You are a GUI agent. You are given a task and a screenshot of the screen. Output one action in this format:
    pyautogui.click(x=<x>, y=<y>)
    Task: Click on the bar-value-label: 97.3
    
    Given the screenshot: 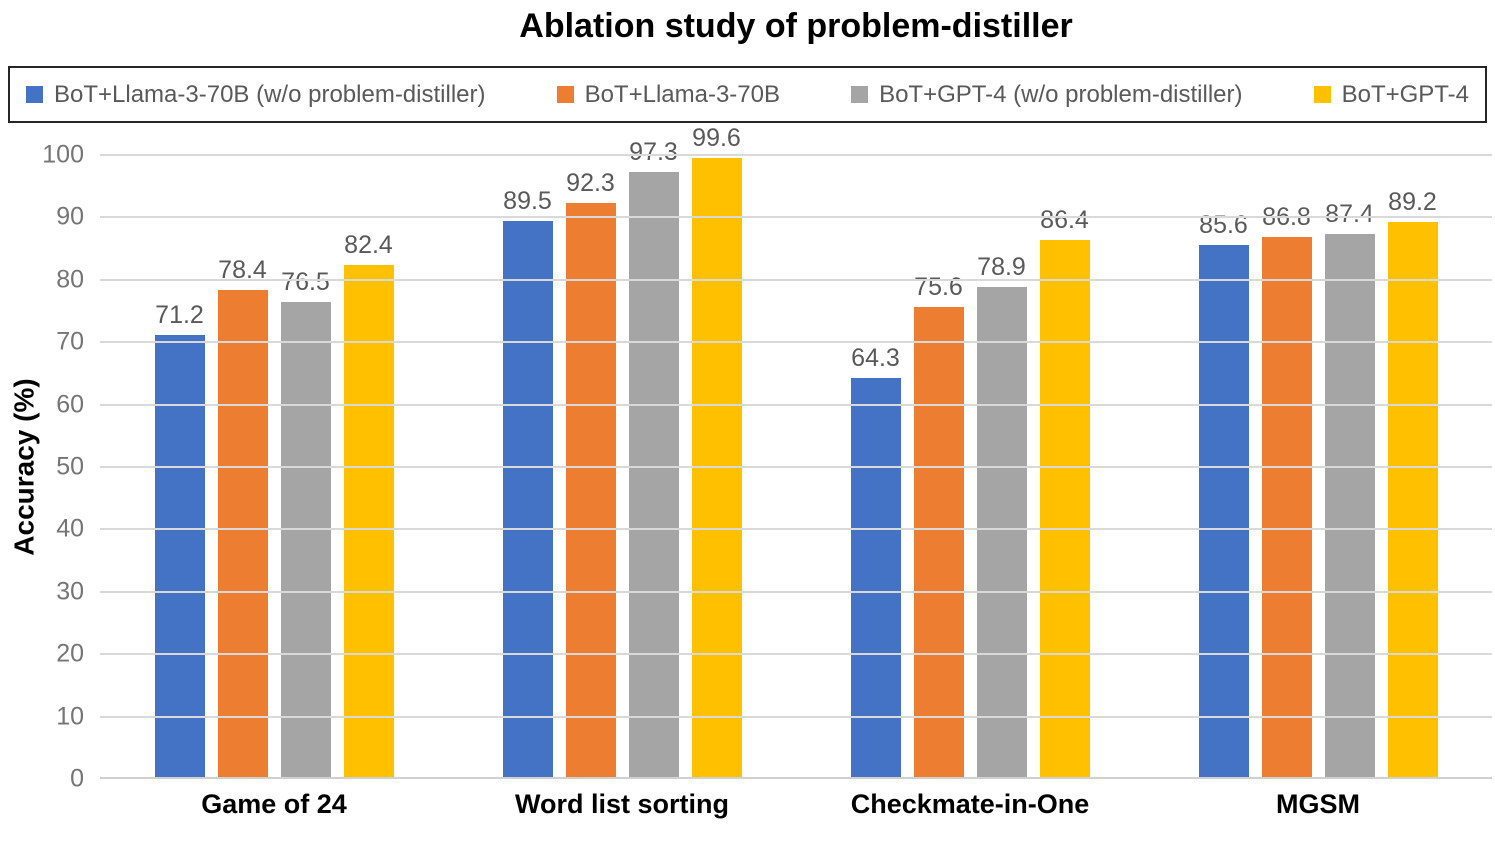 What is the action you would take?
    pyautogui.click(x=653, y=151)
    